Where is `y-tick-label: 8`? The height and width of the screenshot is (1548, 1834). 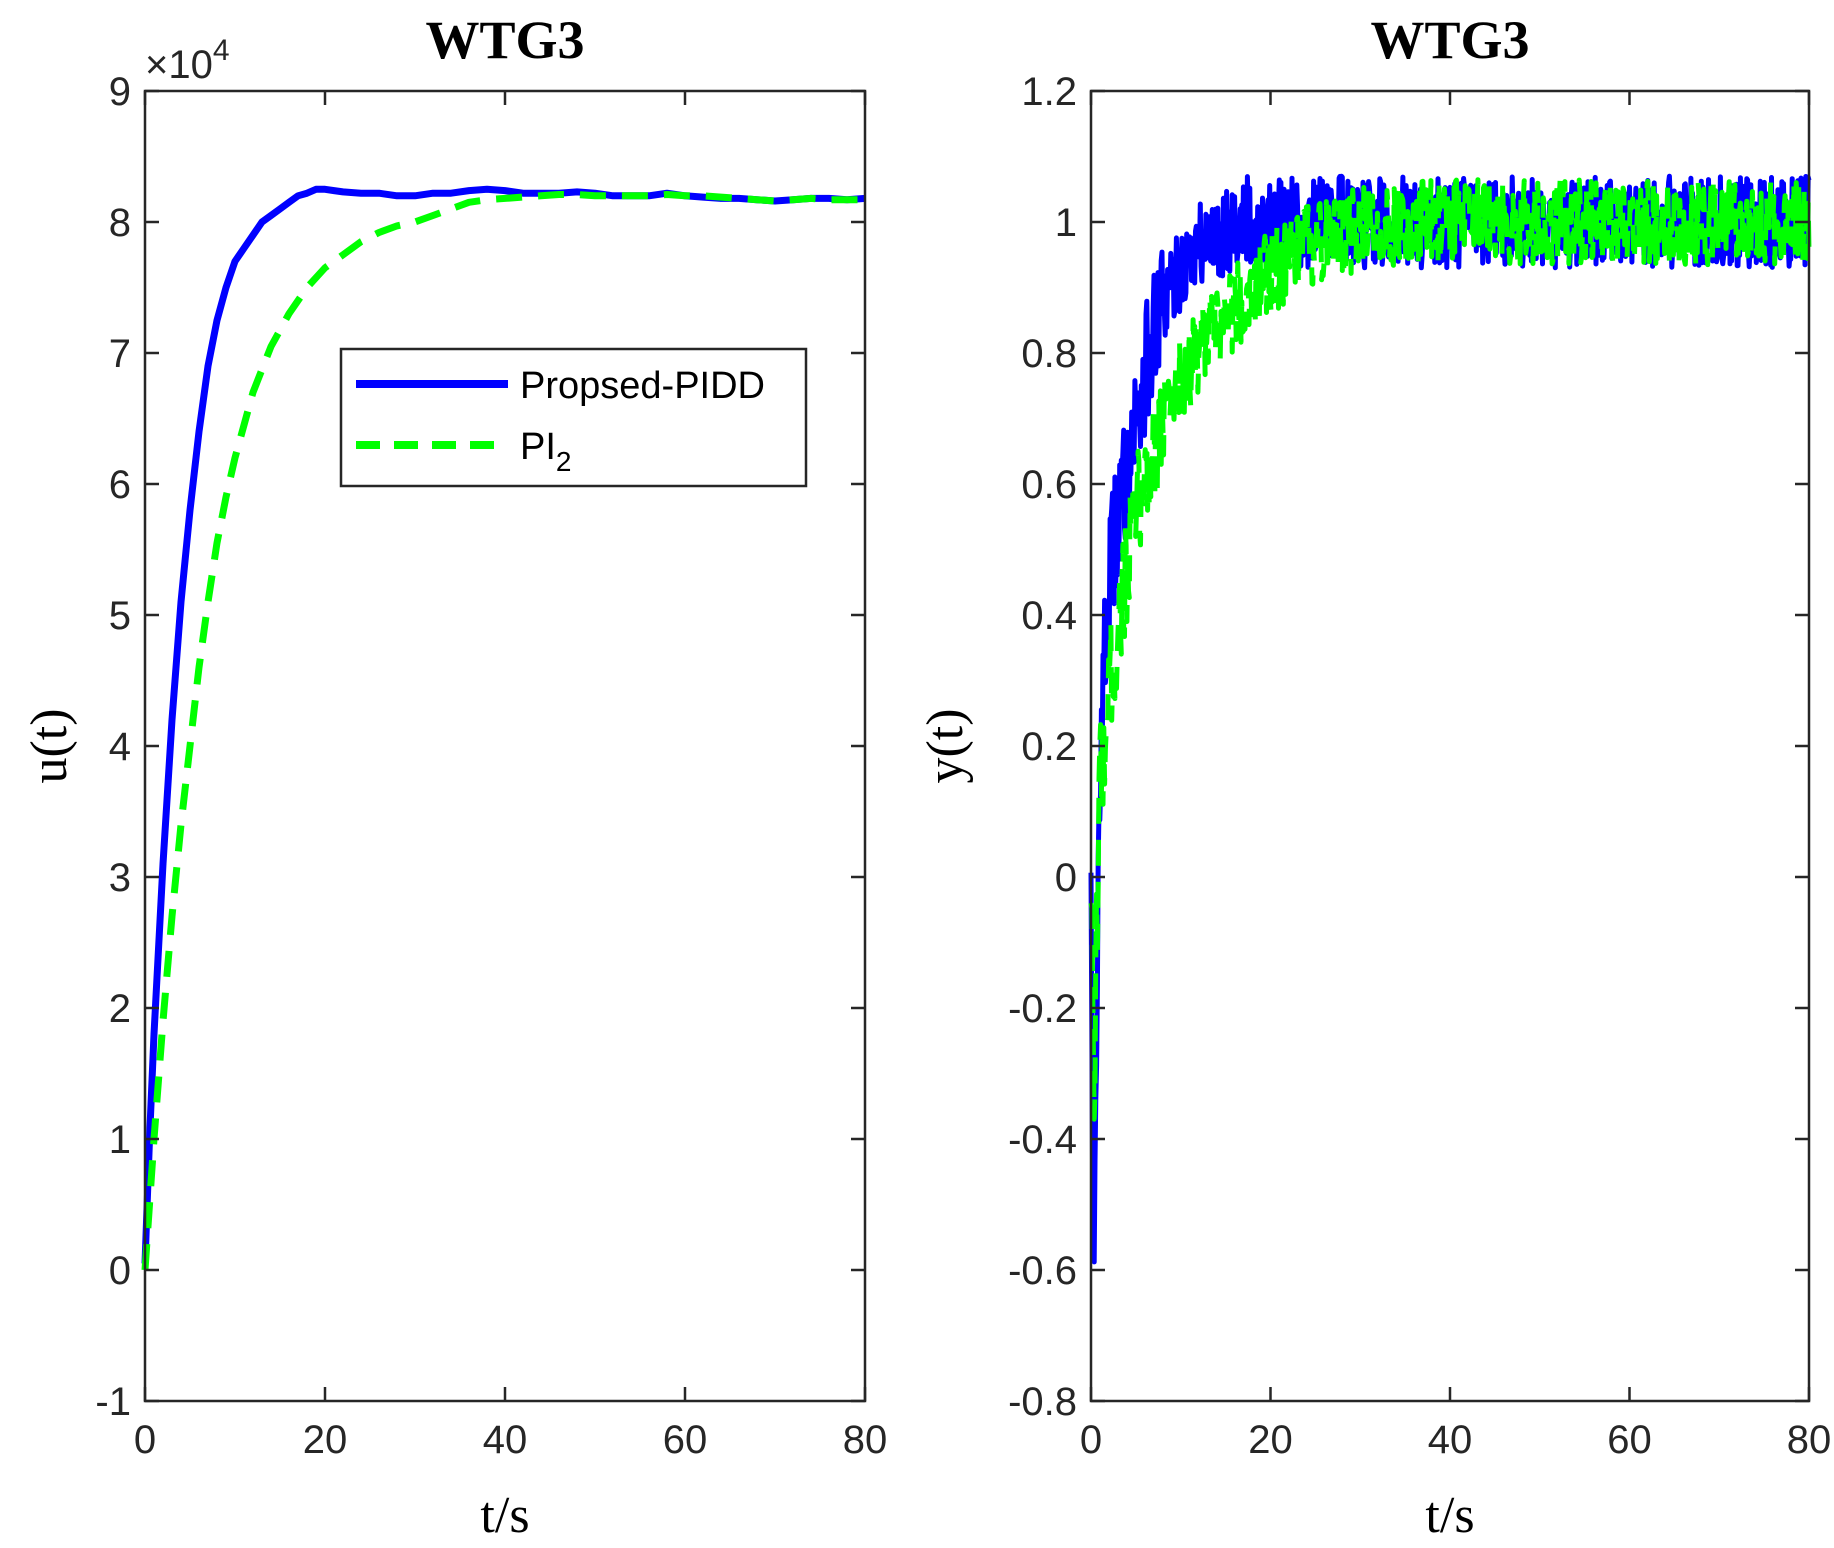
y-tick-label: 8 is located at coordinates (120, 223).